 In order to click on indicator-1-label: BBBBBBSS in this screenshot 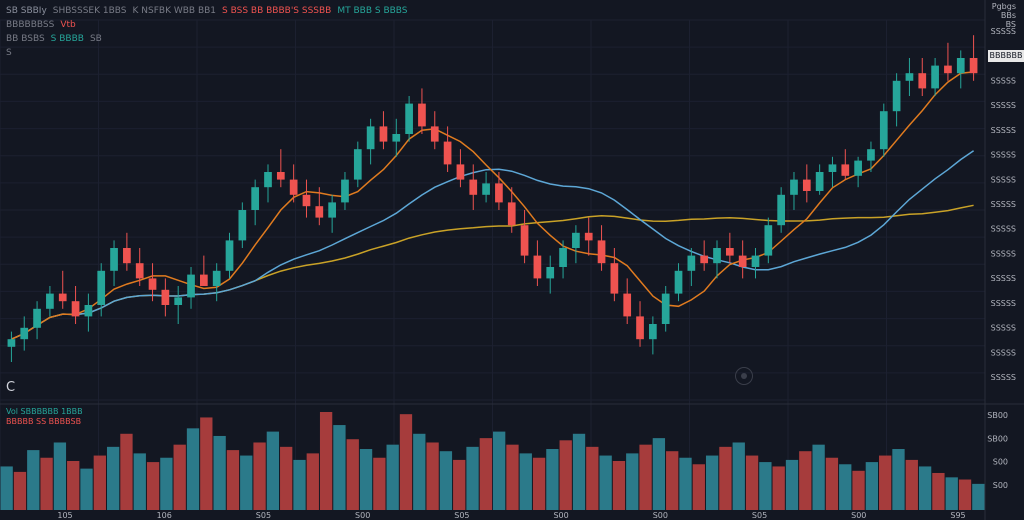, I will do `click(30, 25)`.